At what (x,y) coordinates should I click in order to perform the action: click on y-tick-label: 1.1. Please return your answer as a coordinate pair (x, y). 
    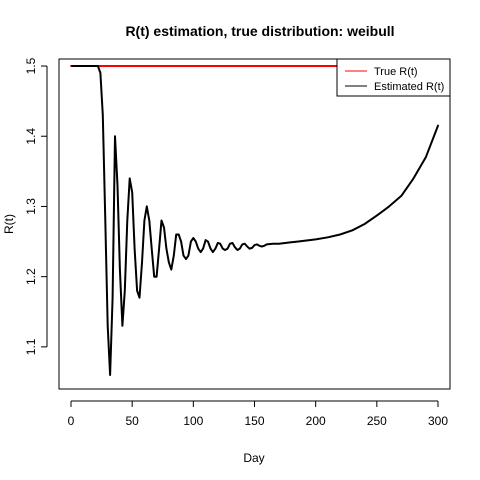
    Looking at the image, I should click on (31, 346).